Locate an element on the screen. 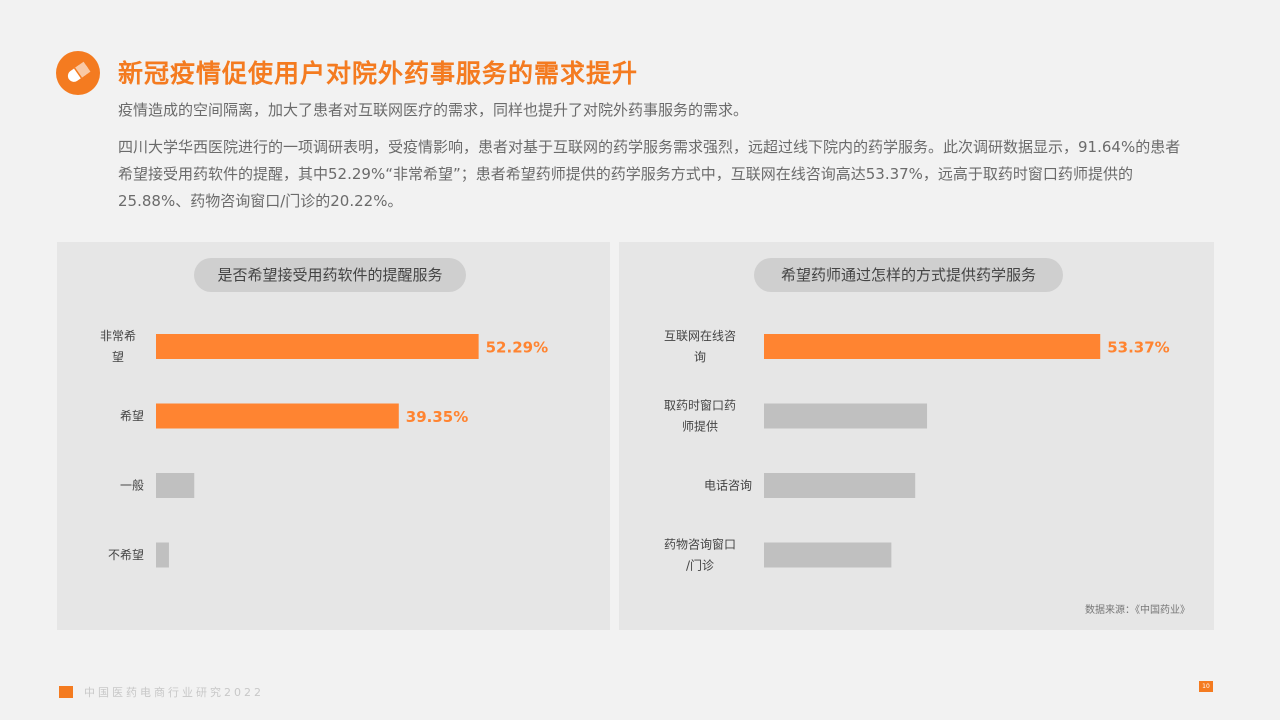 This screenshot has width=1280, height=720. category-label: 取药时窗口药 is located at coordinates (700, 406).